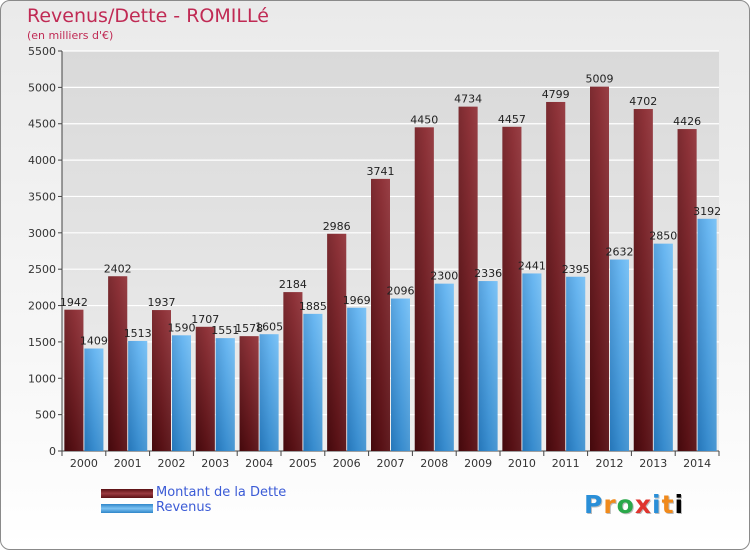 The width and height of the screenshot is (750, 550). What do you see at coordinates (128, 463) in the screenshot?
I see `x-tick-label: 2001` at bounding box center [128, 463].